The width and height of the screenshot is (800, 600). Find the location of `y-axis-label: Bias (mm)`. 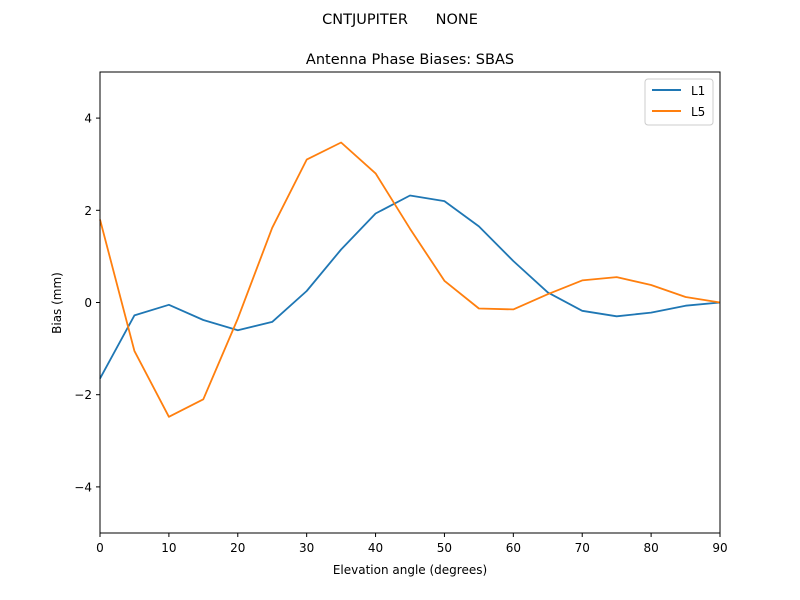

y-axis-label: Bias (mm) is located at coordinates (57, 303).